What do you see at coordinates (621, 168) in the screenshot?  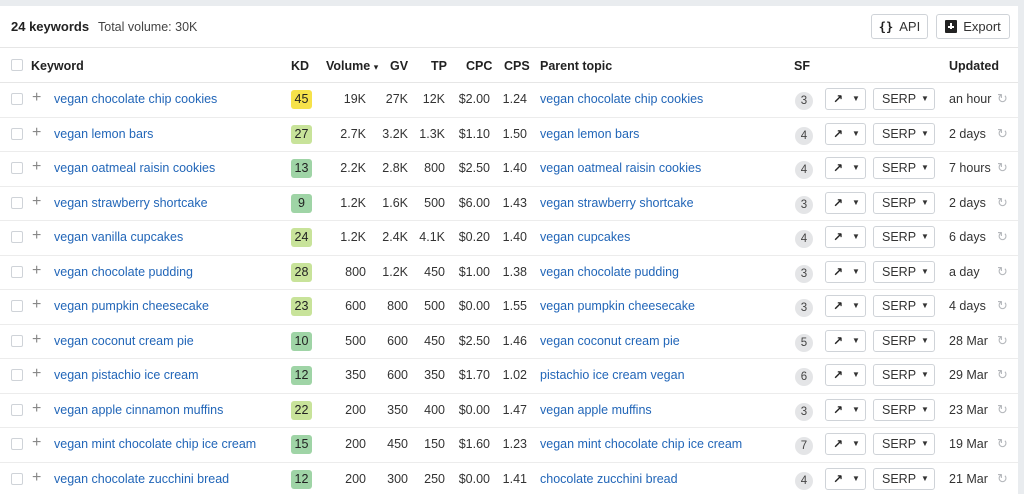 I see `parent-topic-link: vegan oatmeal raisin cookies` at bounding box center [621, 168].